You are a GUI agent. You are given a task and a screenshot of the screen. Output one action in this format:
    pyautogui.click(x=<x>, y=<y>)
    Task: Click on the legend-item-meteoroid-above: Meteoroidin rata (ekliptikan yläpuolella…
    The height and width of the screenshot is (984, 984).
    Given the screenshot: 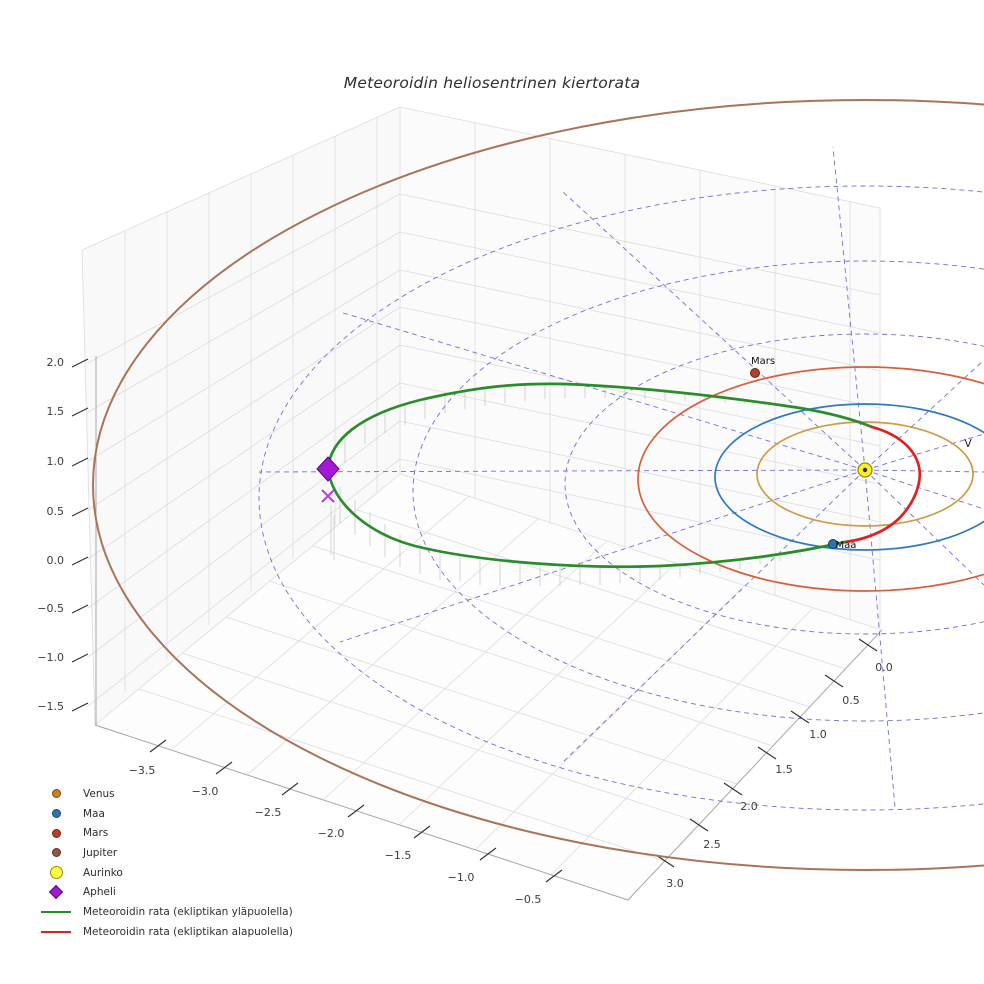 What is the action you would take?
    pyautogui.click(x=164, y=912)
    